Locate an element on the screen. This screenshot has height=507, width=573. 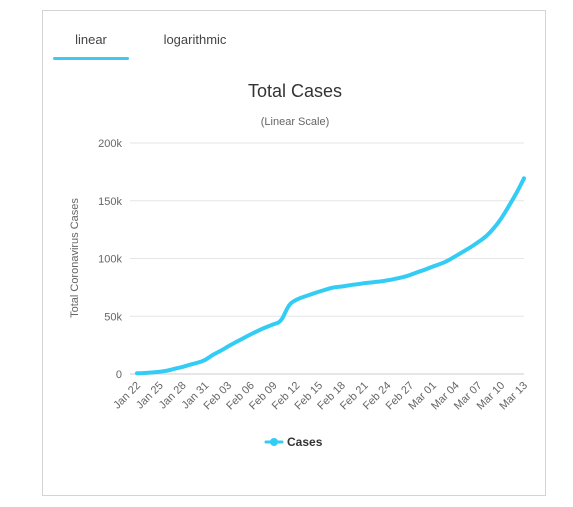
y-axis-ticks: 0 50k 100k 150k 200k is located at coordinates (110, 259).